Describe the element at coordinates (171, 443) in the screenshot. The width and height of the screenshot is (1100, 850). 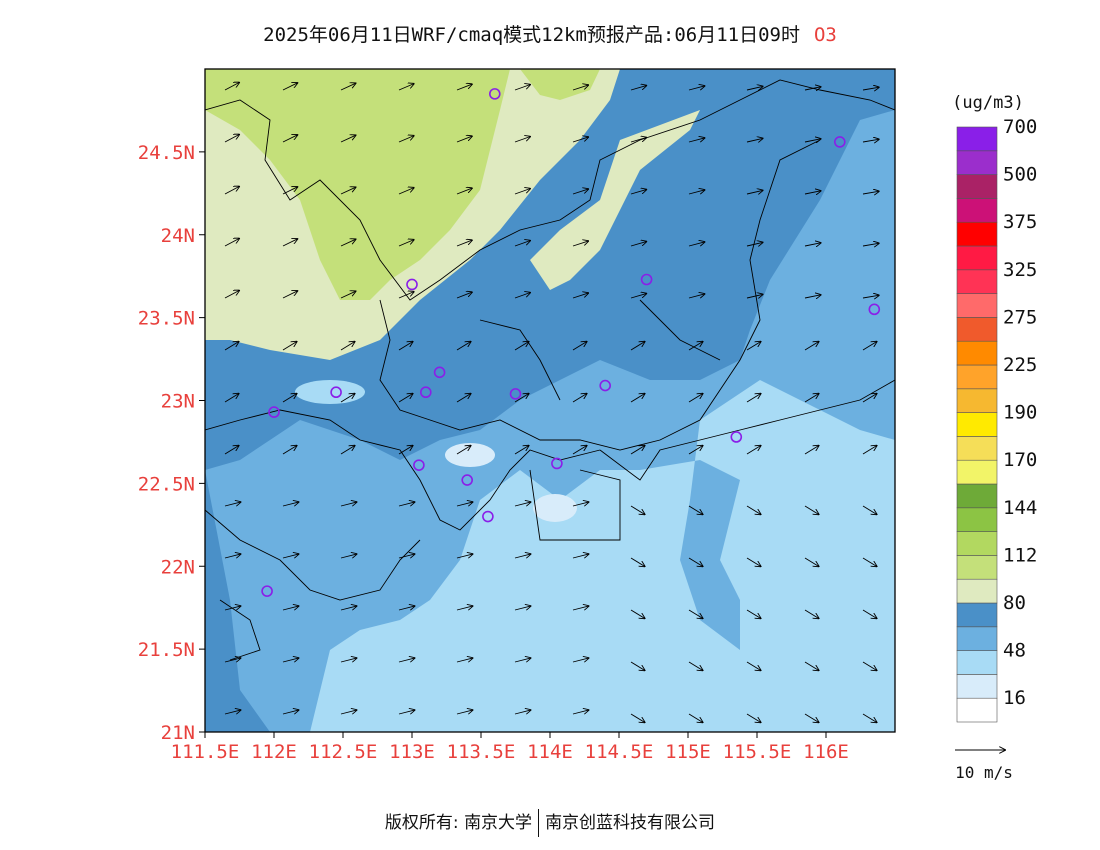
I see `latitude-axis: 21N 21.5N 22N 22.5N 23N 23.5N 24N 24.5N` at that location.